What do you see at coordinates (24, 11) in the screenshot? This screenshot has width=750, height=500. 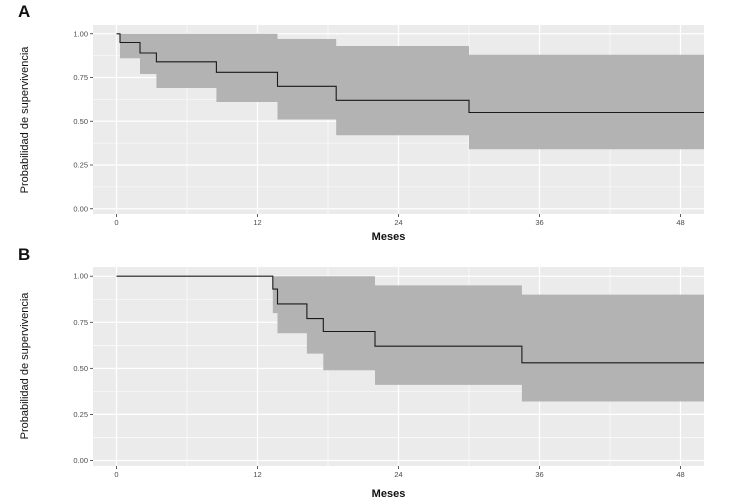 I see `panel-label: A` at bounding box center [24, 11].